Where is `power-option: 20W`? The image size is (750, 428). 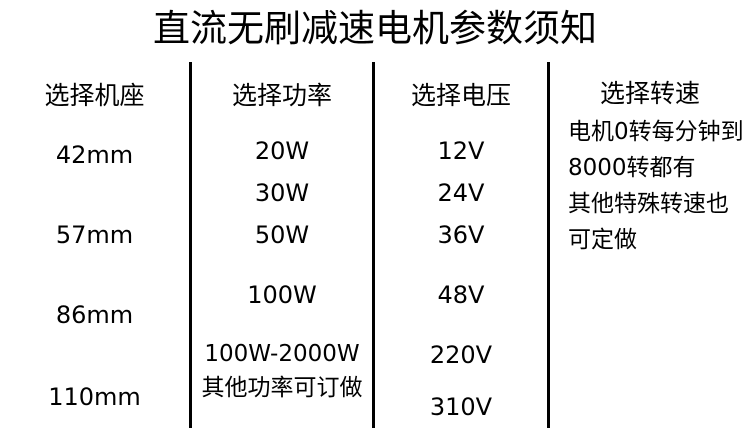
power-option: 20W is located at coordinates (282, 151).